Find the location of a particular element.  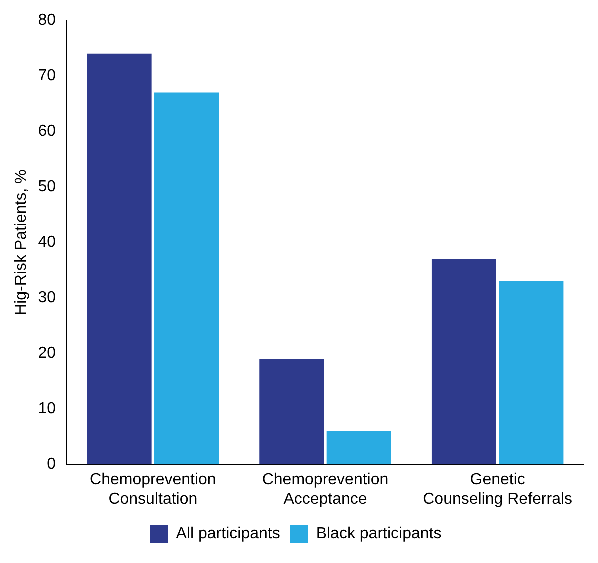

y-tick-label: 30 is located at coordinates (47, 298).